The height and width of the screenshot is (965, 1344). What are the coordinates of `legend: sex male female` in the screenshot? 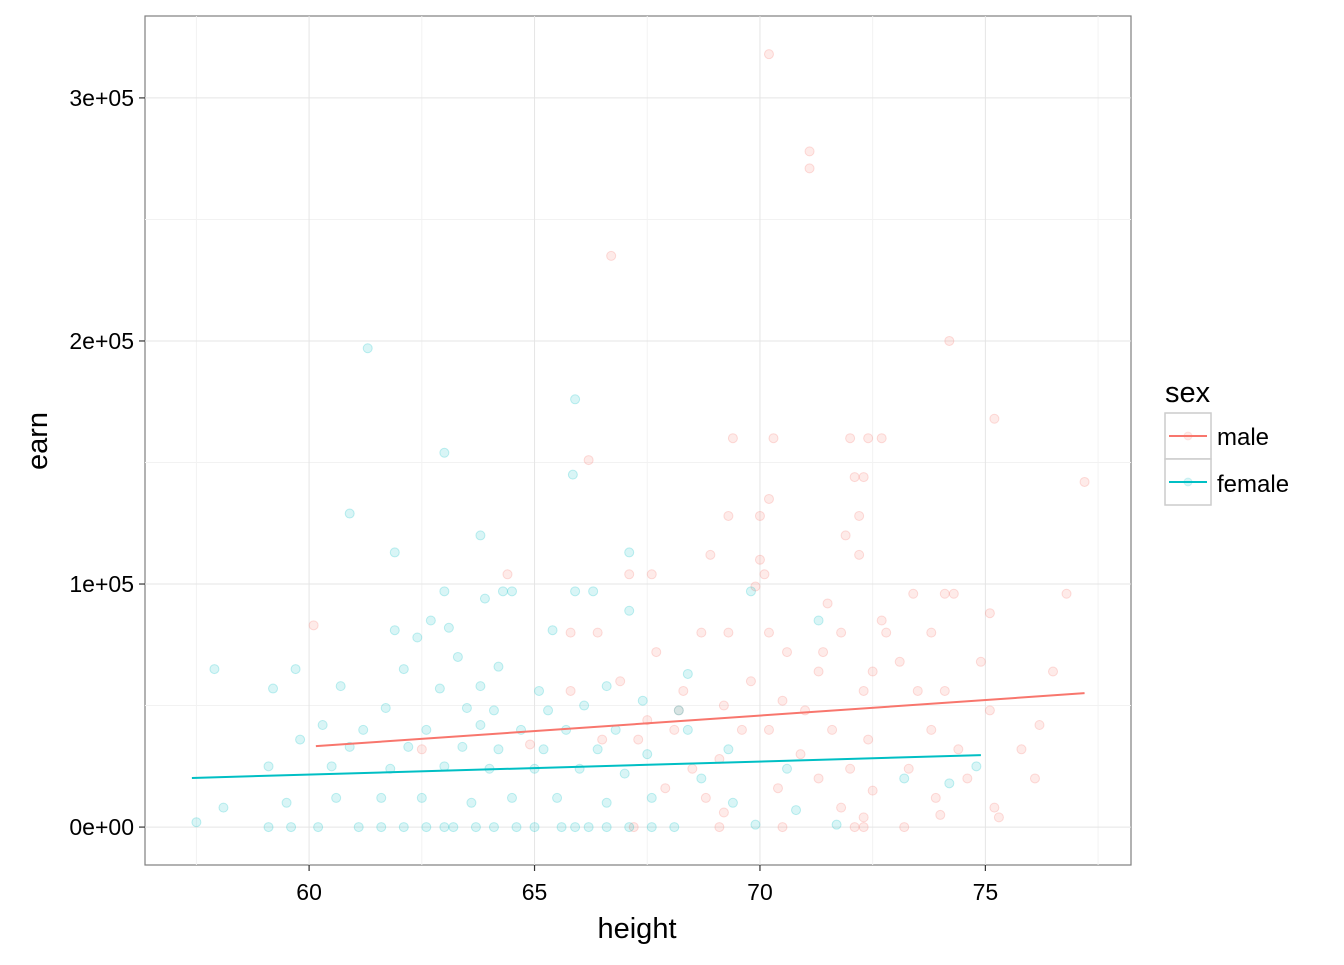 It's located at (1226, 441).